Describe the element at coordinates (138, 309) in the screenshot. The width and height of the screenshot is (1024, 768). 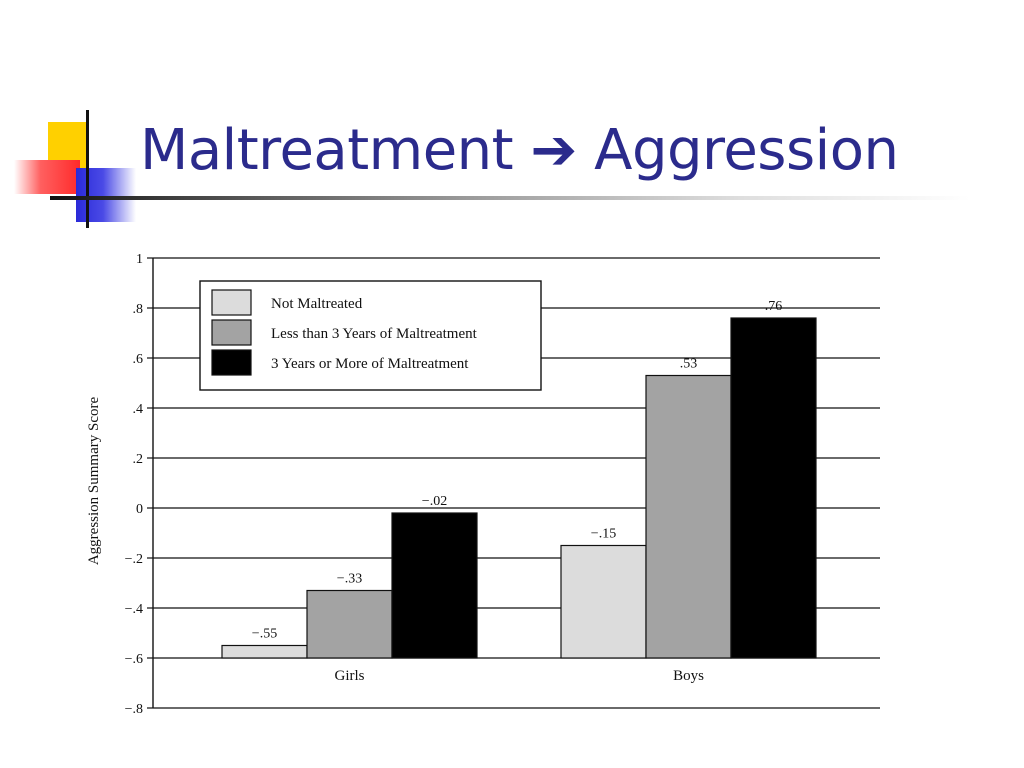
I see `y-tick-label: .8` at that location.